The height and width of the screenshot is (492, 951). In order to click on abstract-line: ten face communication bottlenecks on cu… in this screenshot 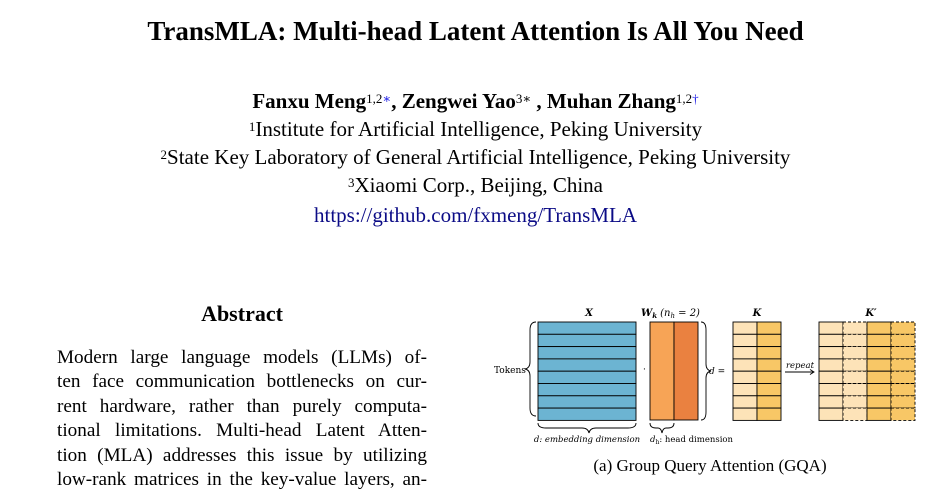, I will do `click(242, 382)`.